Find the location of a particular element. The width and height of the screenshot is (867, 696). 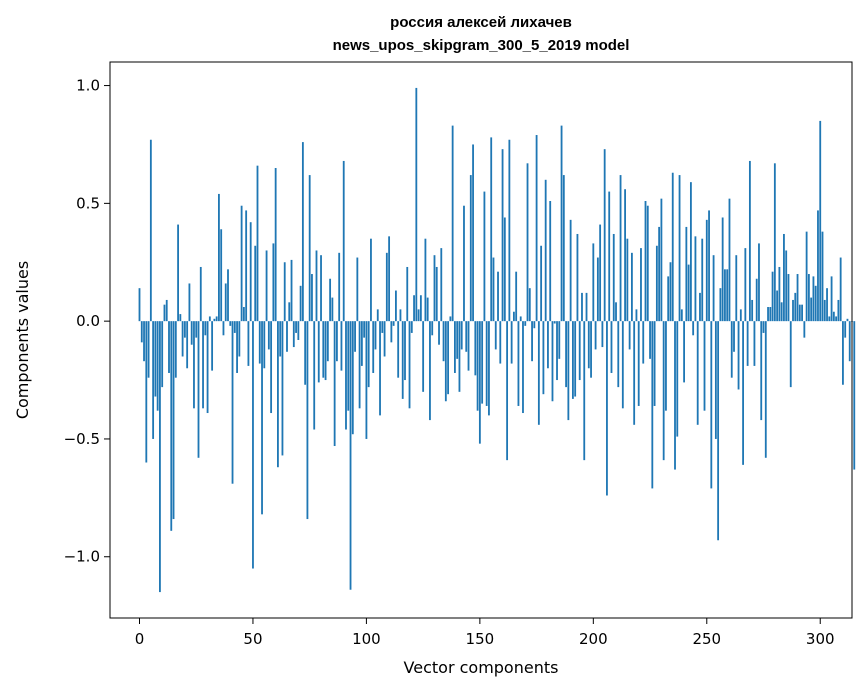

y-tick-label: −0.5 is located at coordinates (82, 439).